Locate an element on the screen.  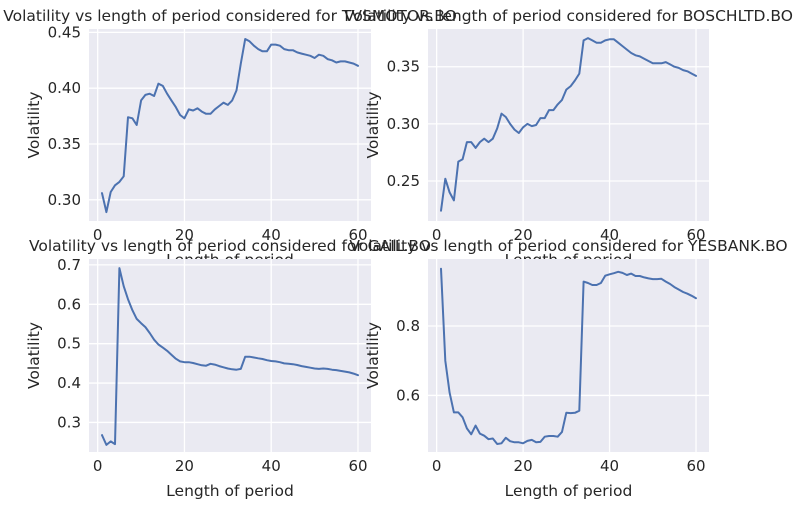
y-tick-label: 0.40 is located at coordinates (64, 88).